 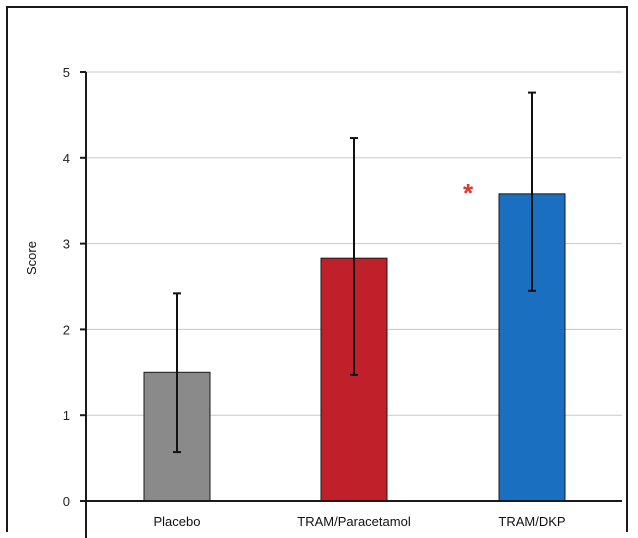 I want to click on y-tick-label: 5, so click(x=66, y=72).